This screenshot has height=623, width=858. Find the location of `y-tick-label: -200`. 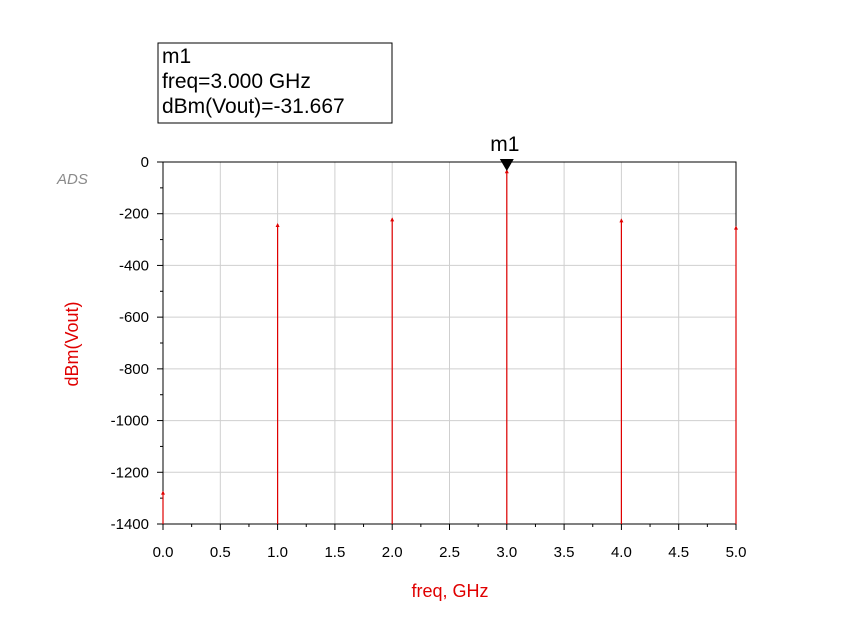

y-tick-label: -200 is located at coordinates (134, 214).